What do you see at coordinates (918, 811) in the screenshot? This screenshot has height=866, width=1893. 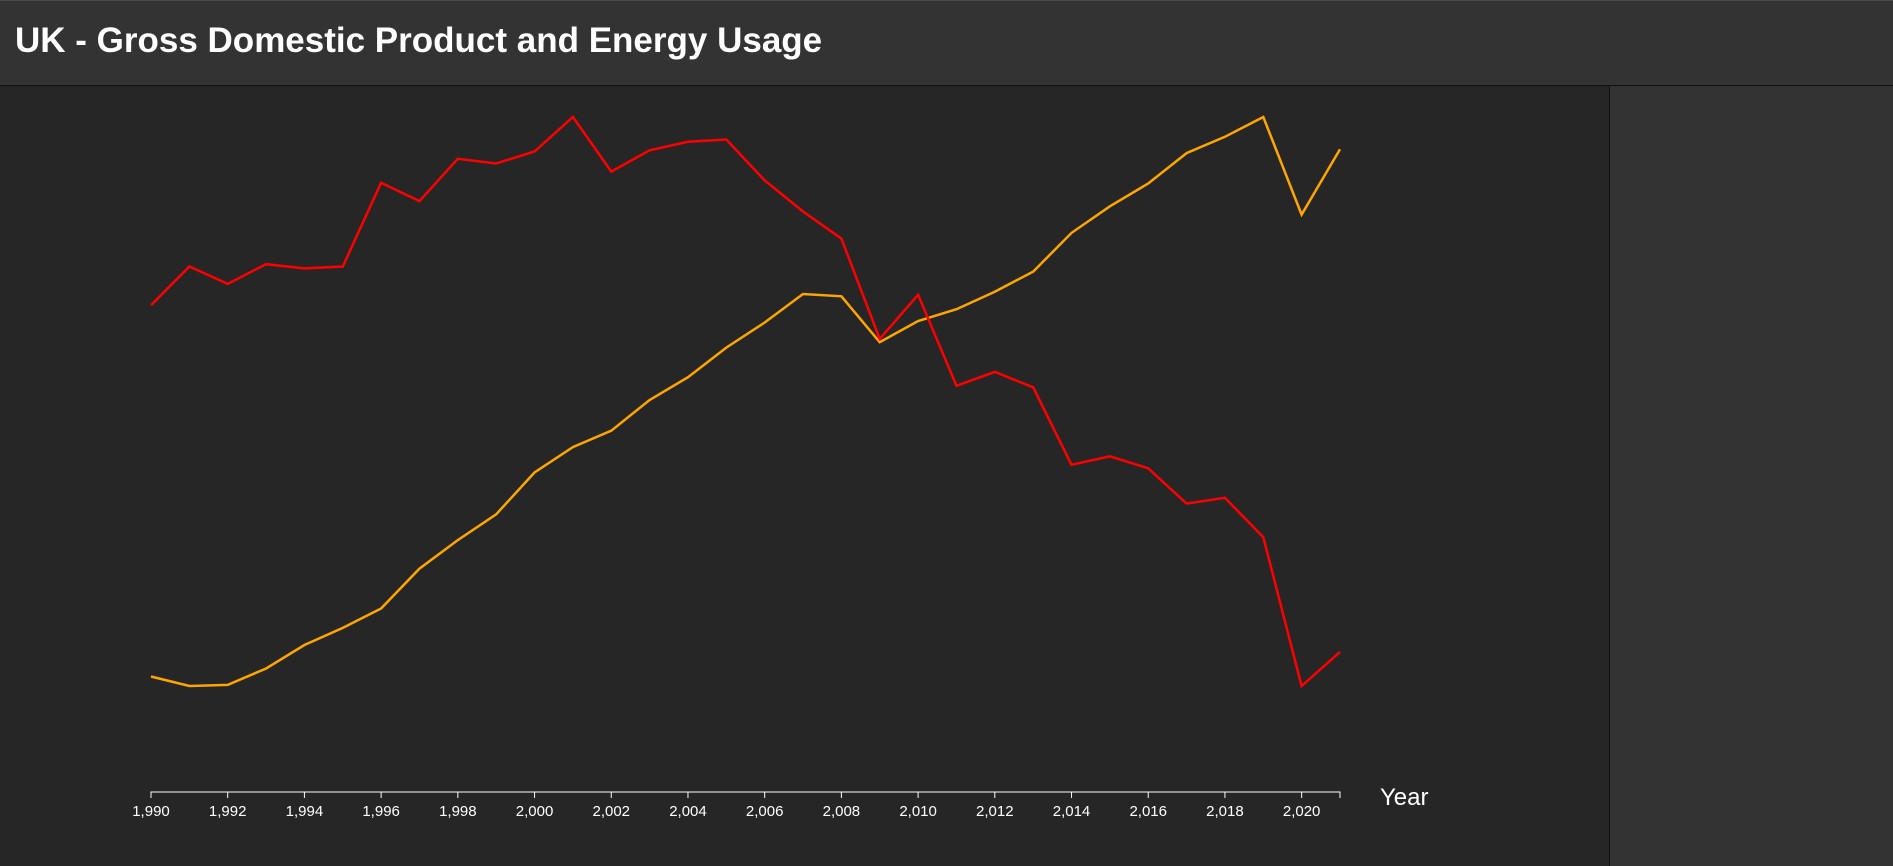 I see `x-tick-label: 2,010` at bounding box center [918, 811].